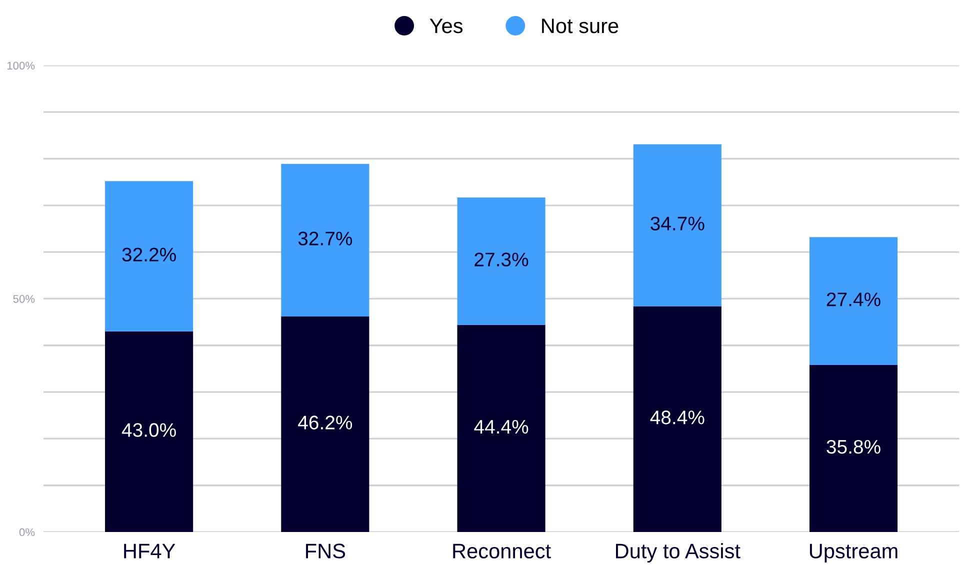  What do you see at coordinates (150, 551) in the screenshot?
I see `x-tick-label: HF4Y` at bounding box center [150, 551].